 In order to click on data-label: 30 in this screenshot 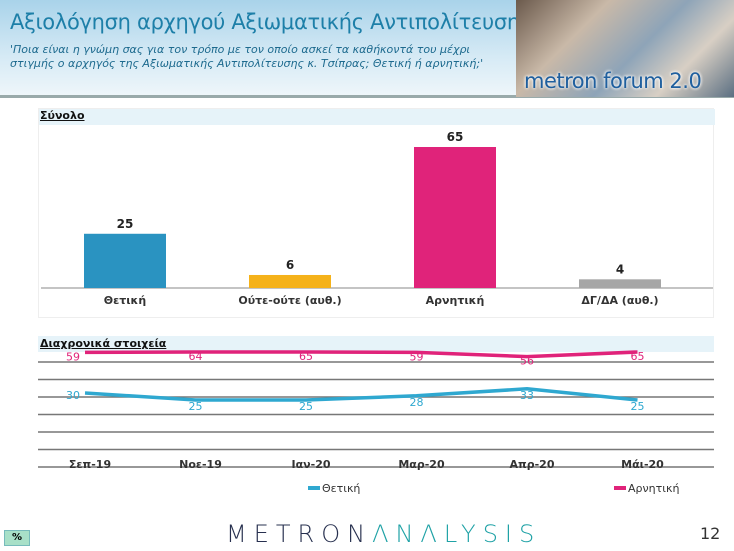, I will do `click(73, 395)`.